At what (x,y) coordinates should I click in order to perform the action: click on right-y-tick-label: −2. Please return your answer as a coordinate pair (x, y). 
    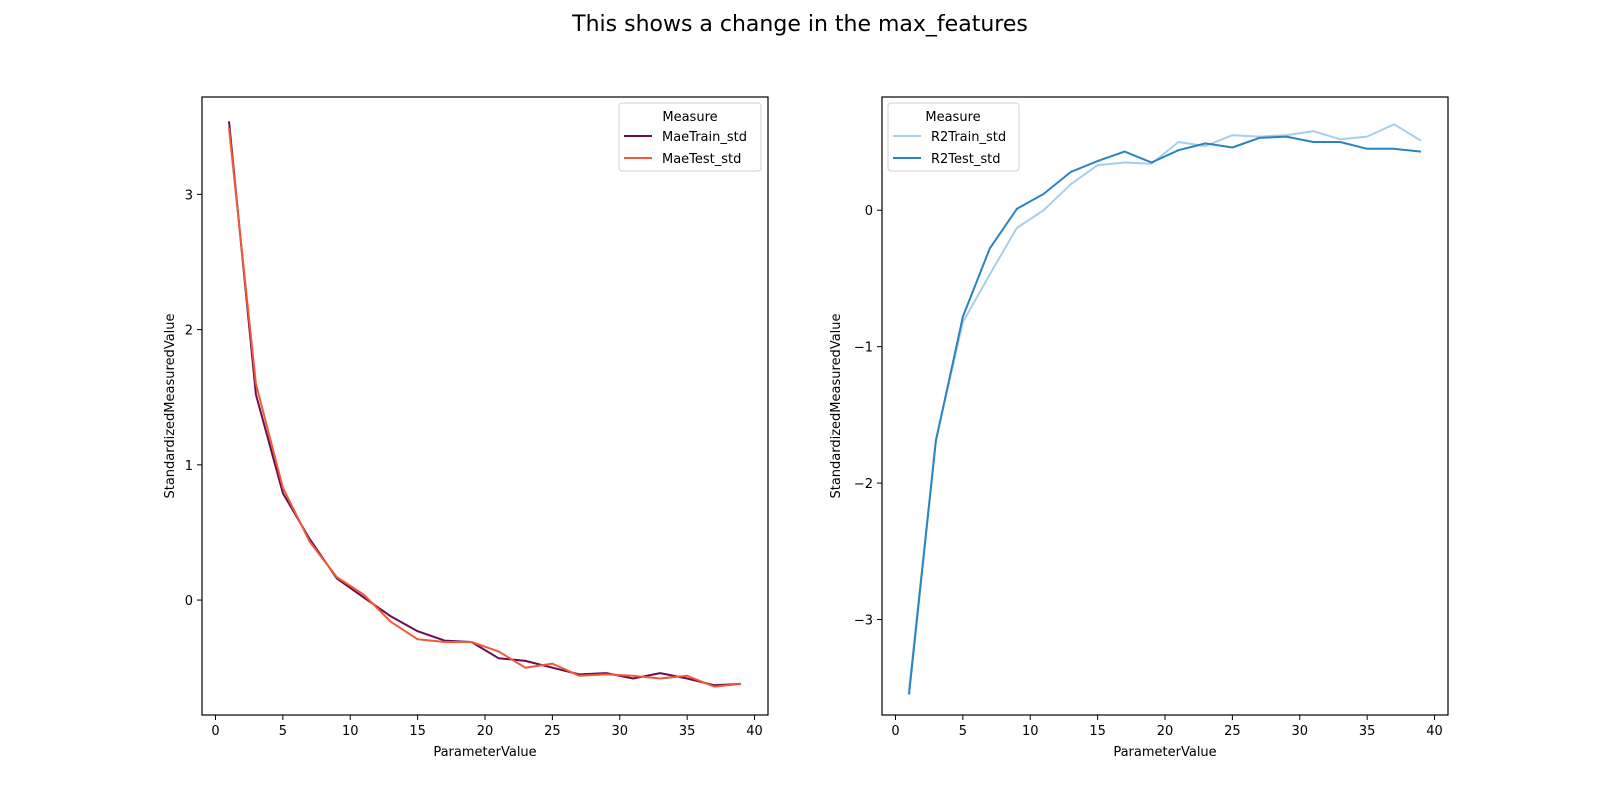
    Looking at the image, I should click on (863, 484).